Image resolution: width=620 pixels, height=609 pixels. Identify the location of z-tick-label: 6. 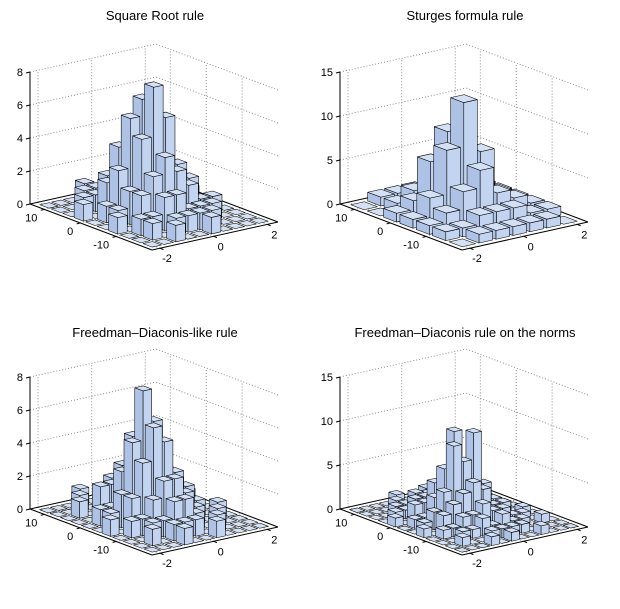
(20, 106).